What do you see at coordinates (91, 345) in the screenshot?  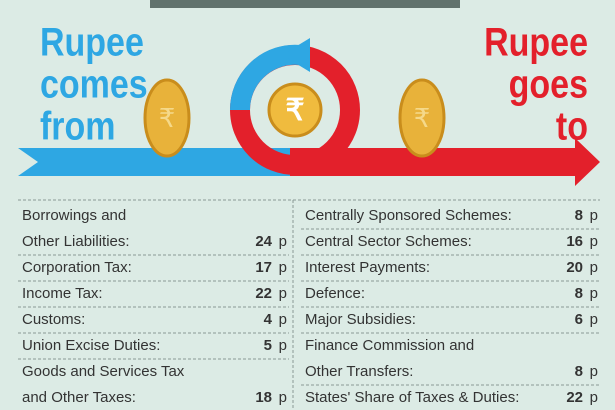 I see `row-label: Union Excise Duties:` at bounding box center [91, 345].